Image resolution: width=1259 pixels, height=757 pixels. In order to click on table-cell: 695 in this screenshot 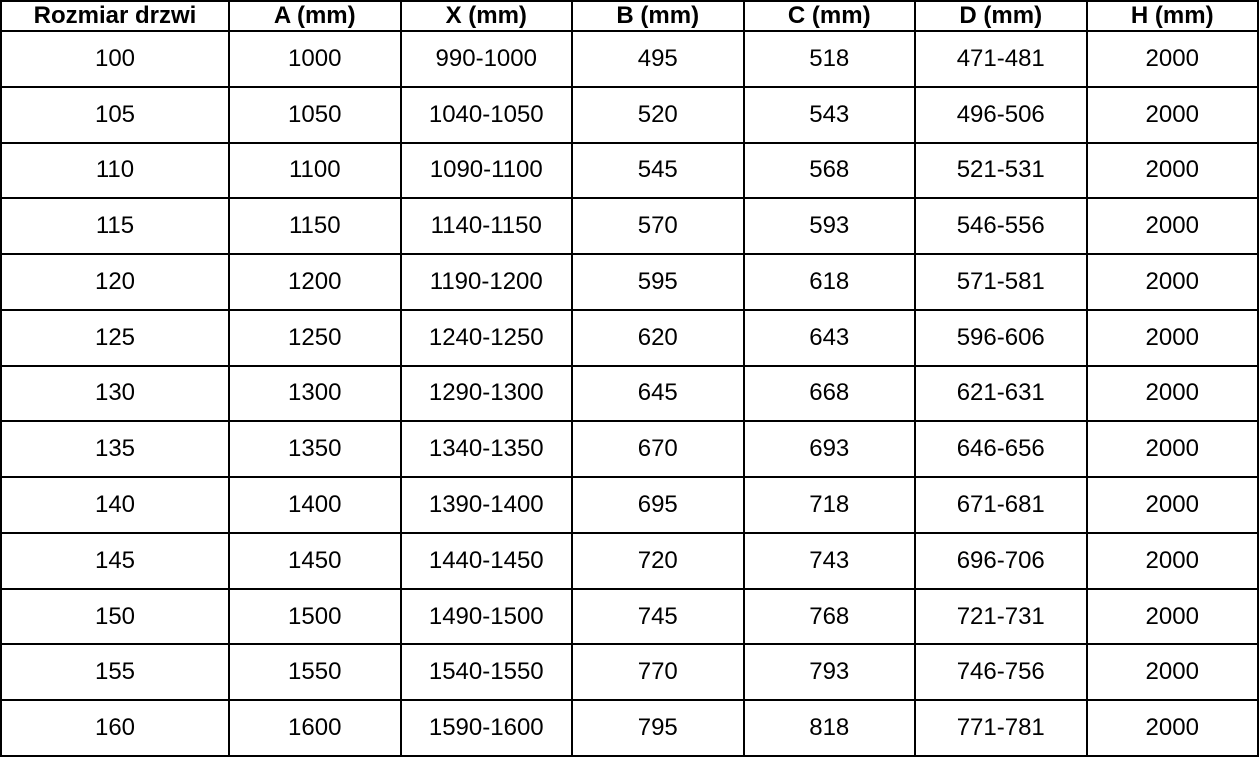, I will do `click(658, 505)`.